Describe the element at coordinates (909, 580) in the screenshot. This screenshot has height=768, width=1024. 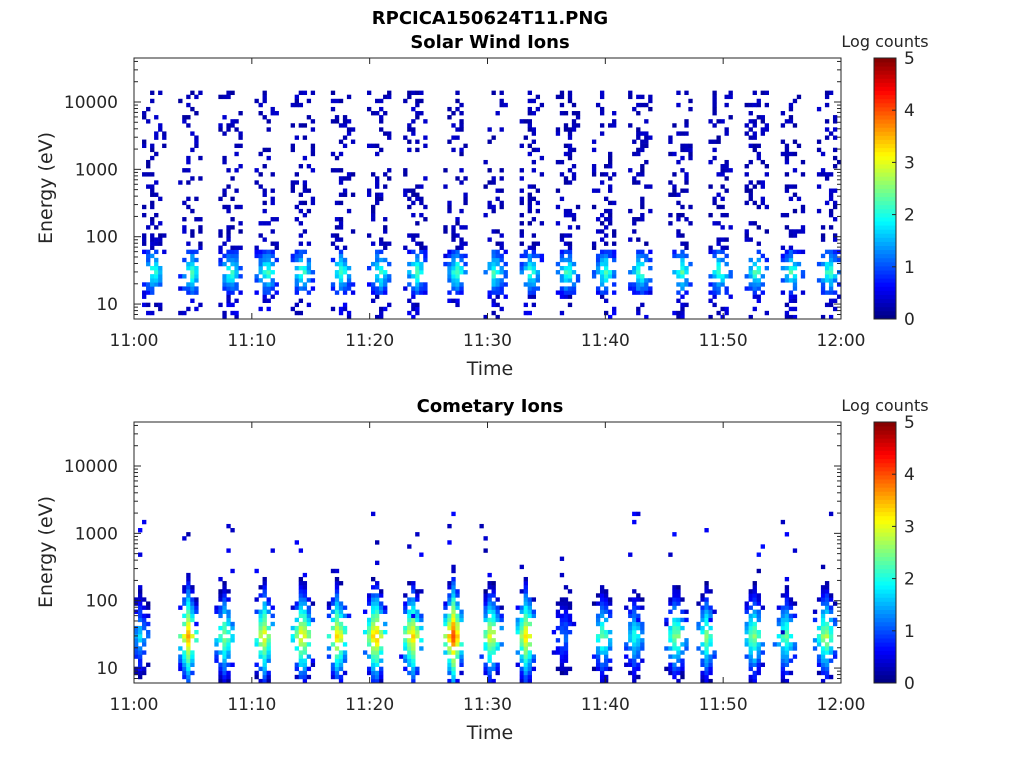
I see `colorbar-tick-label: 2` at that location.